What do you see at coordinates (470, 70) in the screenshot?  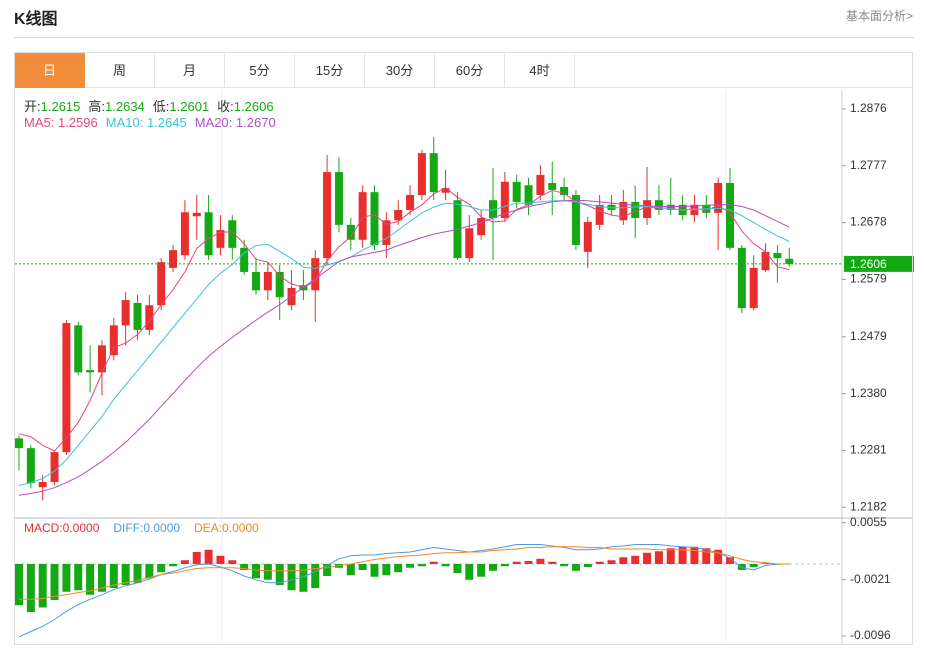 I see `period-tab: 60分` at bounding box center [470, 70].